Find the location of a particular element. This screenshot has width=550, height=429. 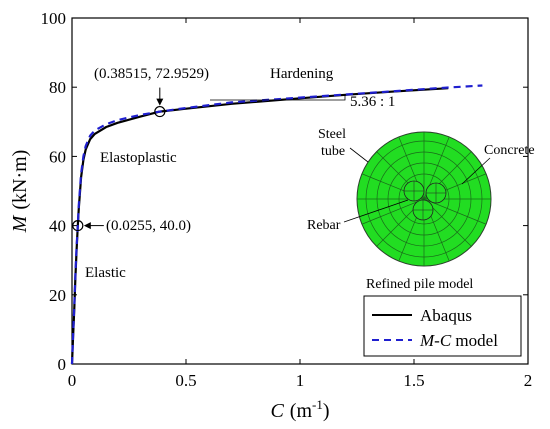

point2-arrowhead is located at coordinates (160, 102).